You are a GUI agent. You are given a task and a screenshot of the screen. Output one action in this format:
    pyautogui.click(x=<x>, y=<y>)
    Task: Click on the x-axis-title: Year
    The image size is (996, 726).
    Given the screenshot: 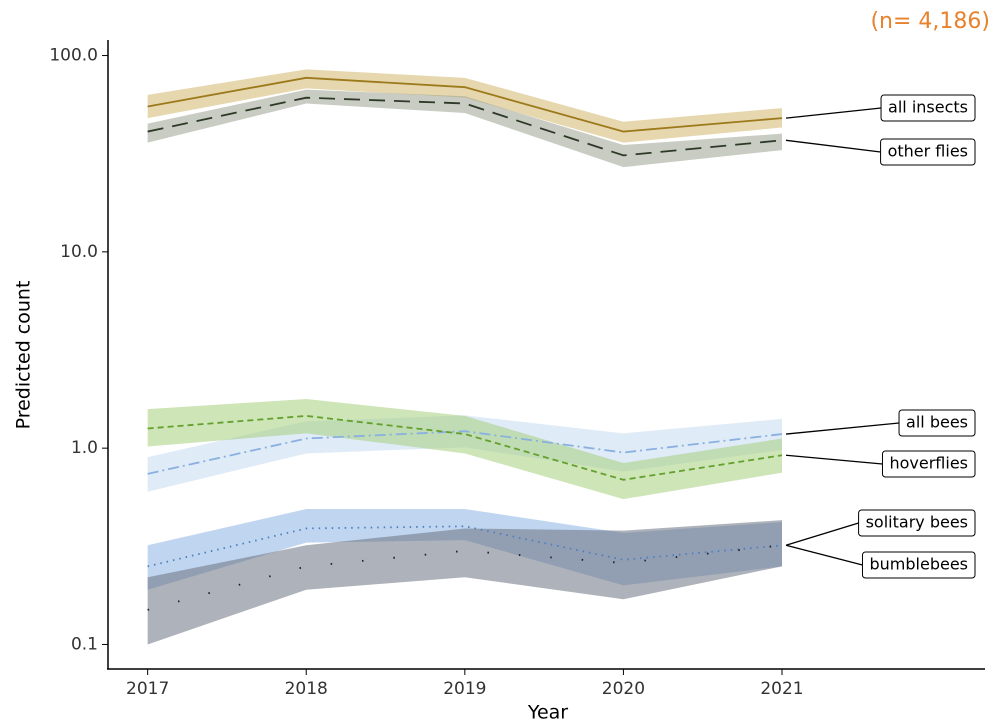 What is the action you would take?
    pyautogui.click(x=547, y=713)
    